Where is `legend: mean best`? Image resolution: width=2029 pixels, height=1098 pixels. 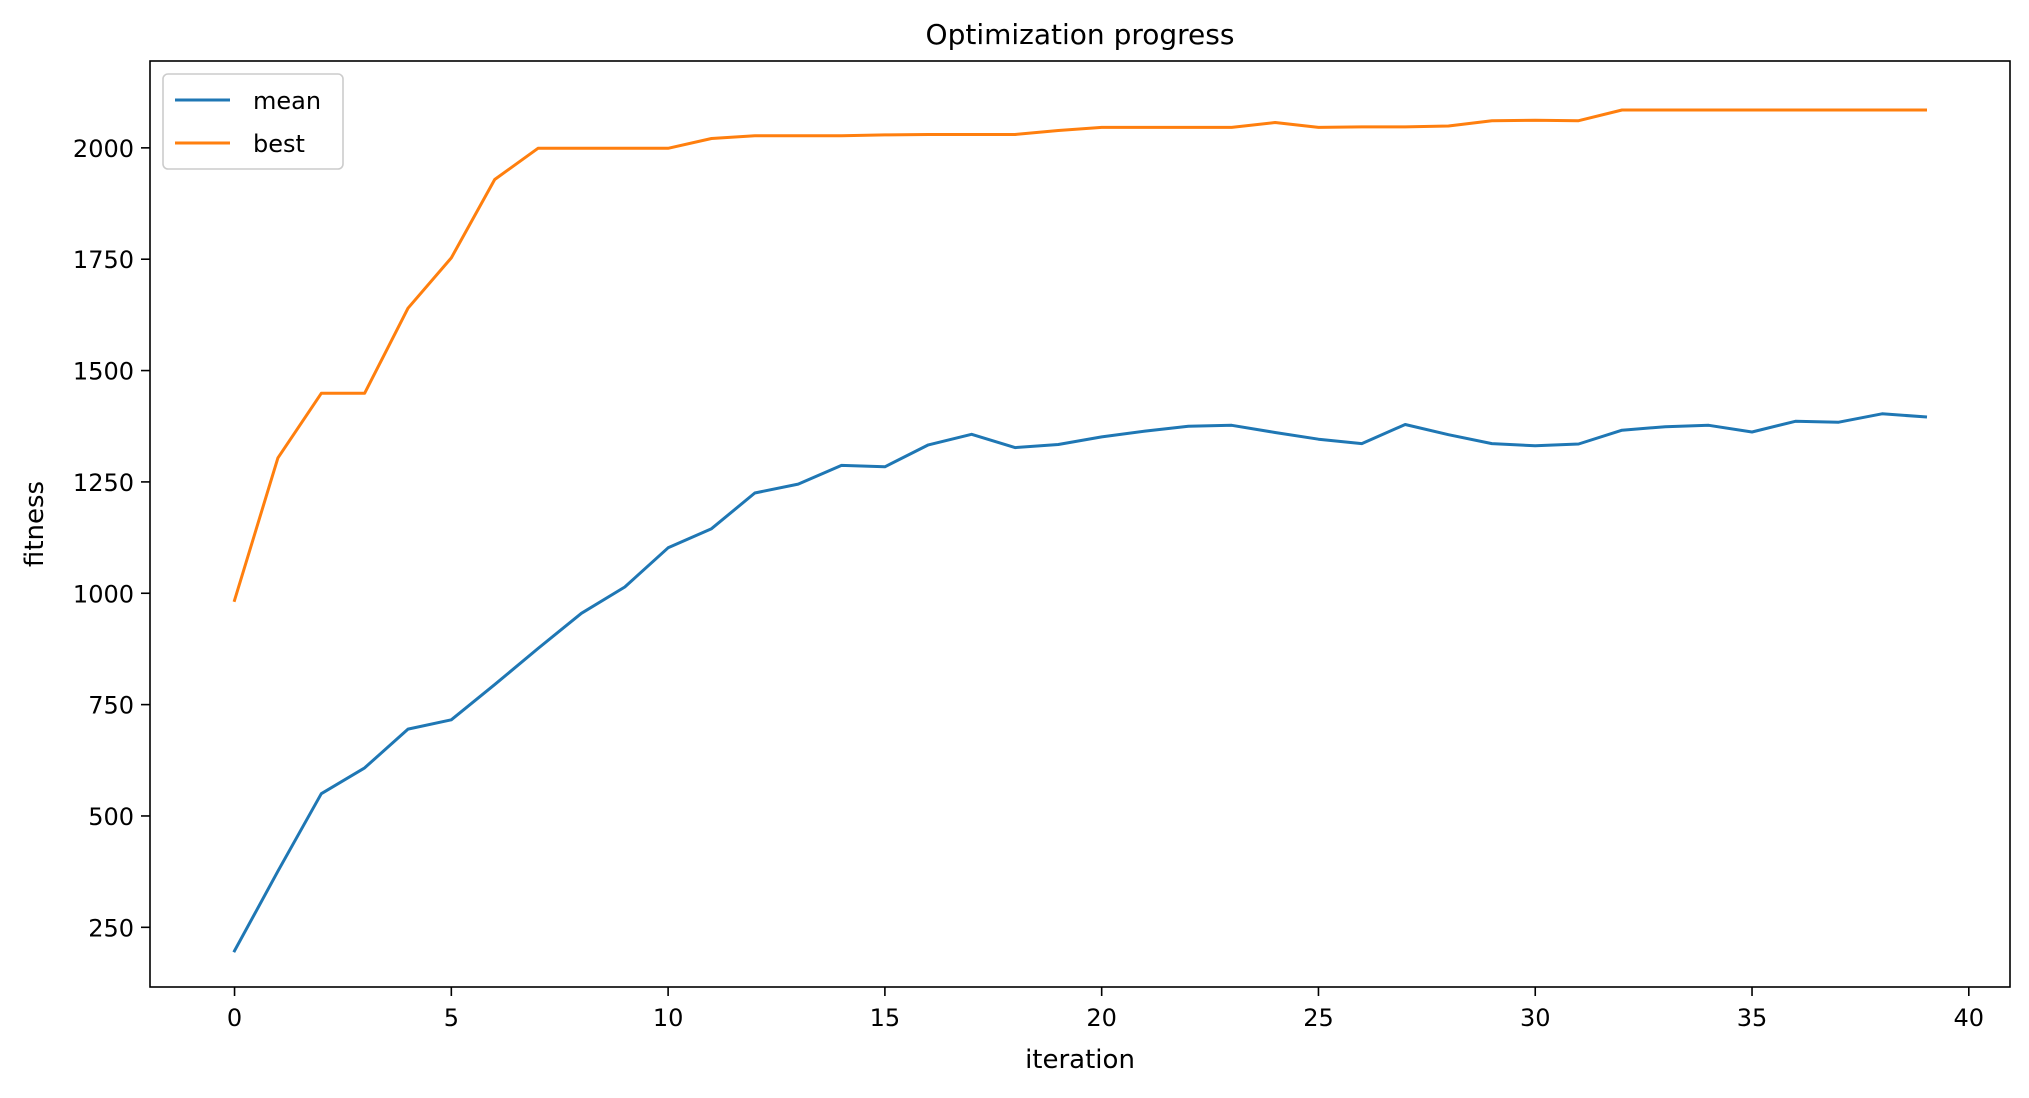
legend: mean best is located at coordinates (253, 121).